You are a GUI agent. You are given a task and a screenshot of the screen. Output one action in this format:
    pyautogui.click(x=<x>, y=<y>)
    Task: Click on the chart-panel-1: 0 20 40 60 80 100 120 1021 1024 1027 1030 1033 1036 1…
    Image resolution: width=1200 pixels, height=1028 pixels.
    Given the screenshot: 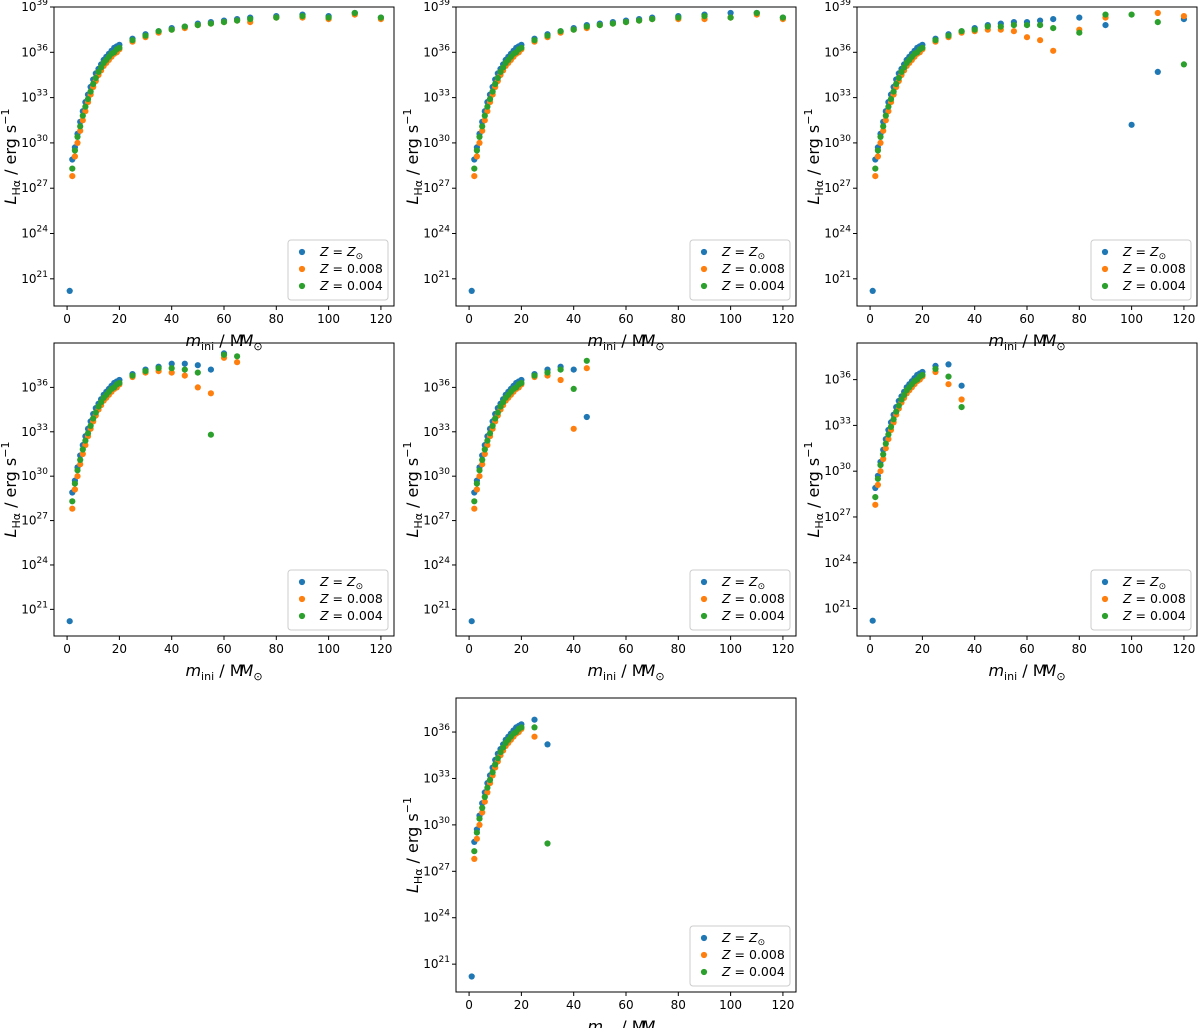 What is the action you would take?
    pyautogui.click(x=197, y=176)
    